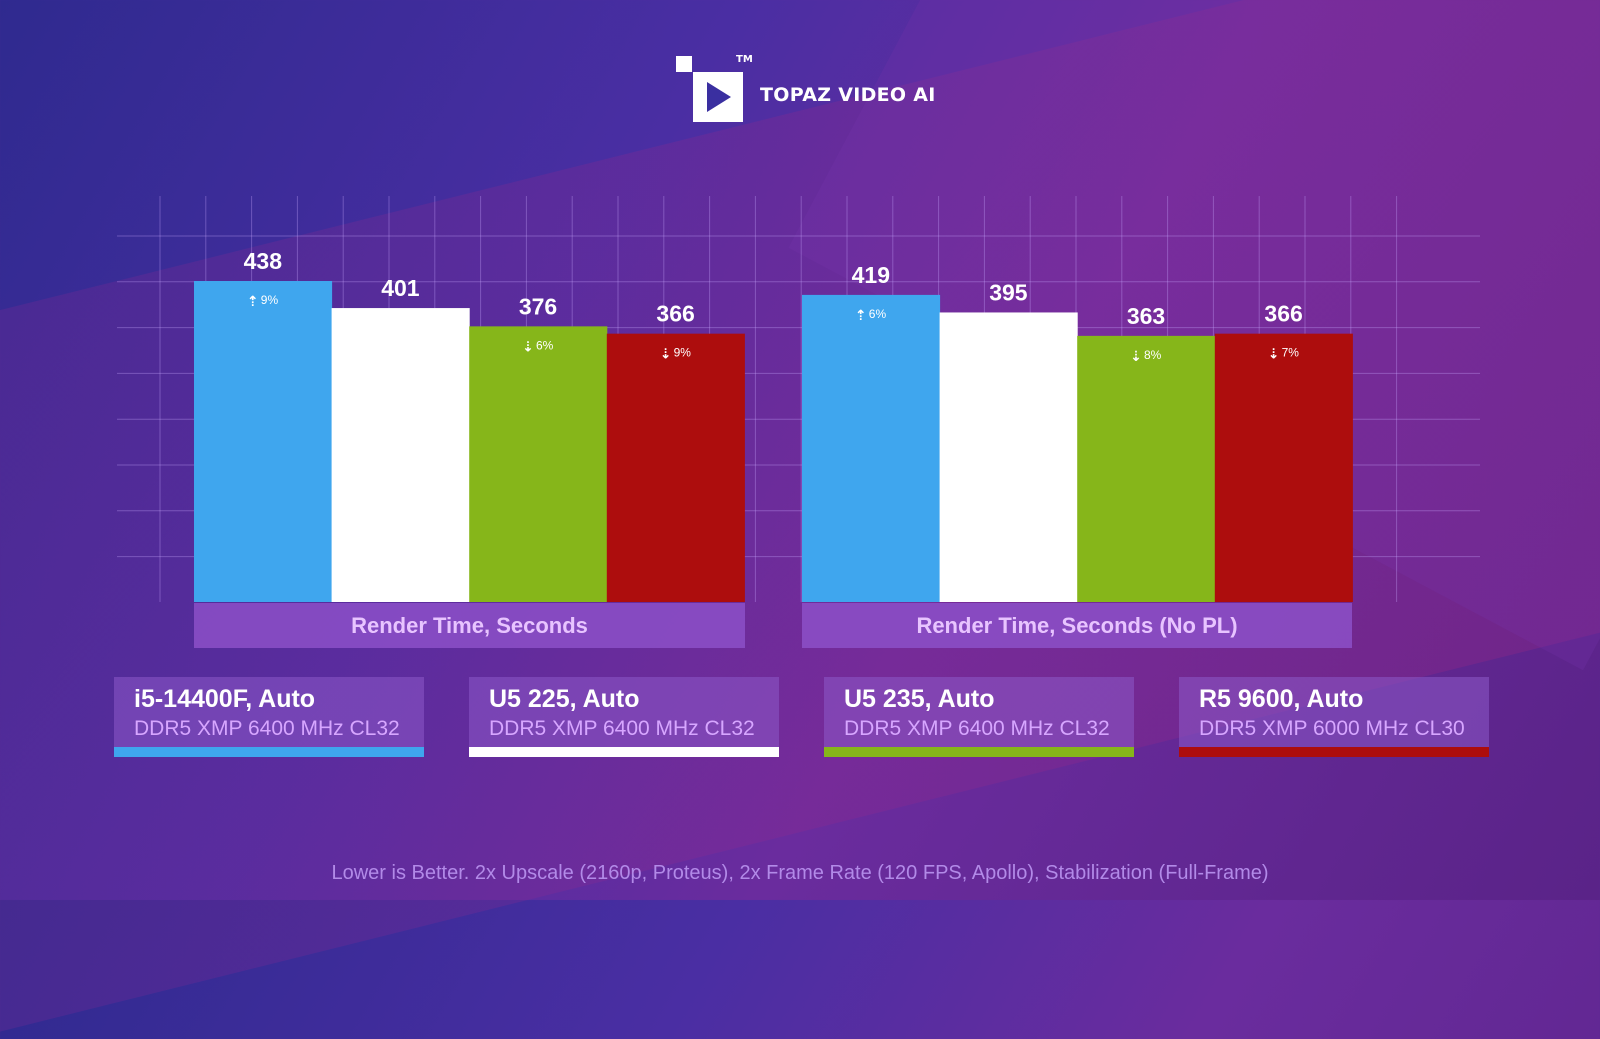 The height and width of the screenshot is (1039, 1600). Describe the element at coordinates (744, 59) in the screenshot. I see `logo-trademark: TM` at that location.